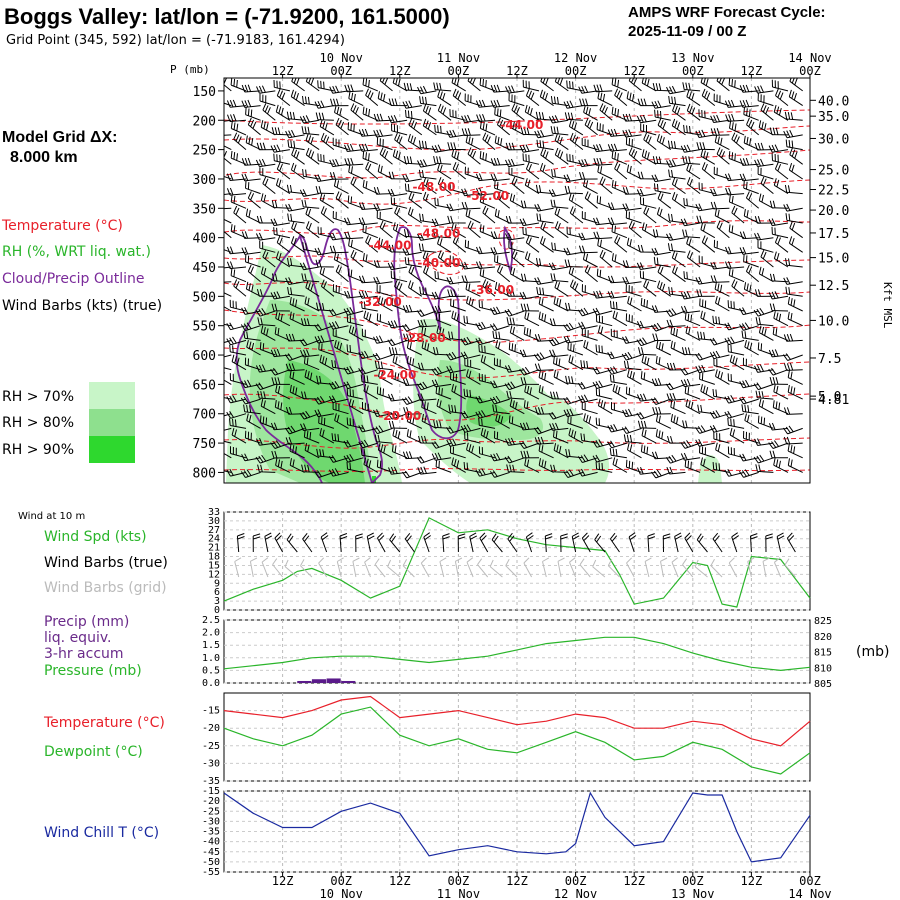  Describe the element at coordinates (217, 601) in the screenshot. I see `value-tick-label: 3` at that location.